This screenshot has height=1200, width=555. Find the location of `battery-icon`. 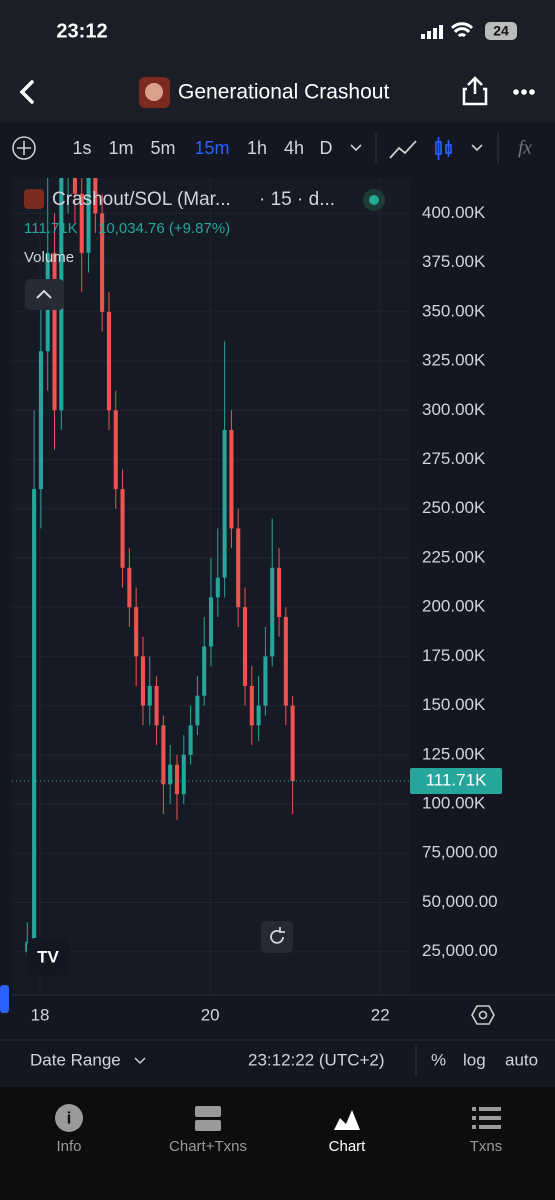

battery-icon is located at coordinates (501, 31).